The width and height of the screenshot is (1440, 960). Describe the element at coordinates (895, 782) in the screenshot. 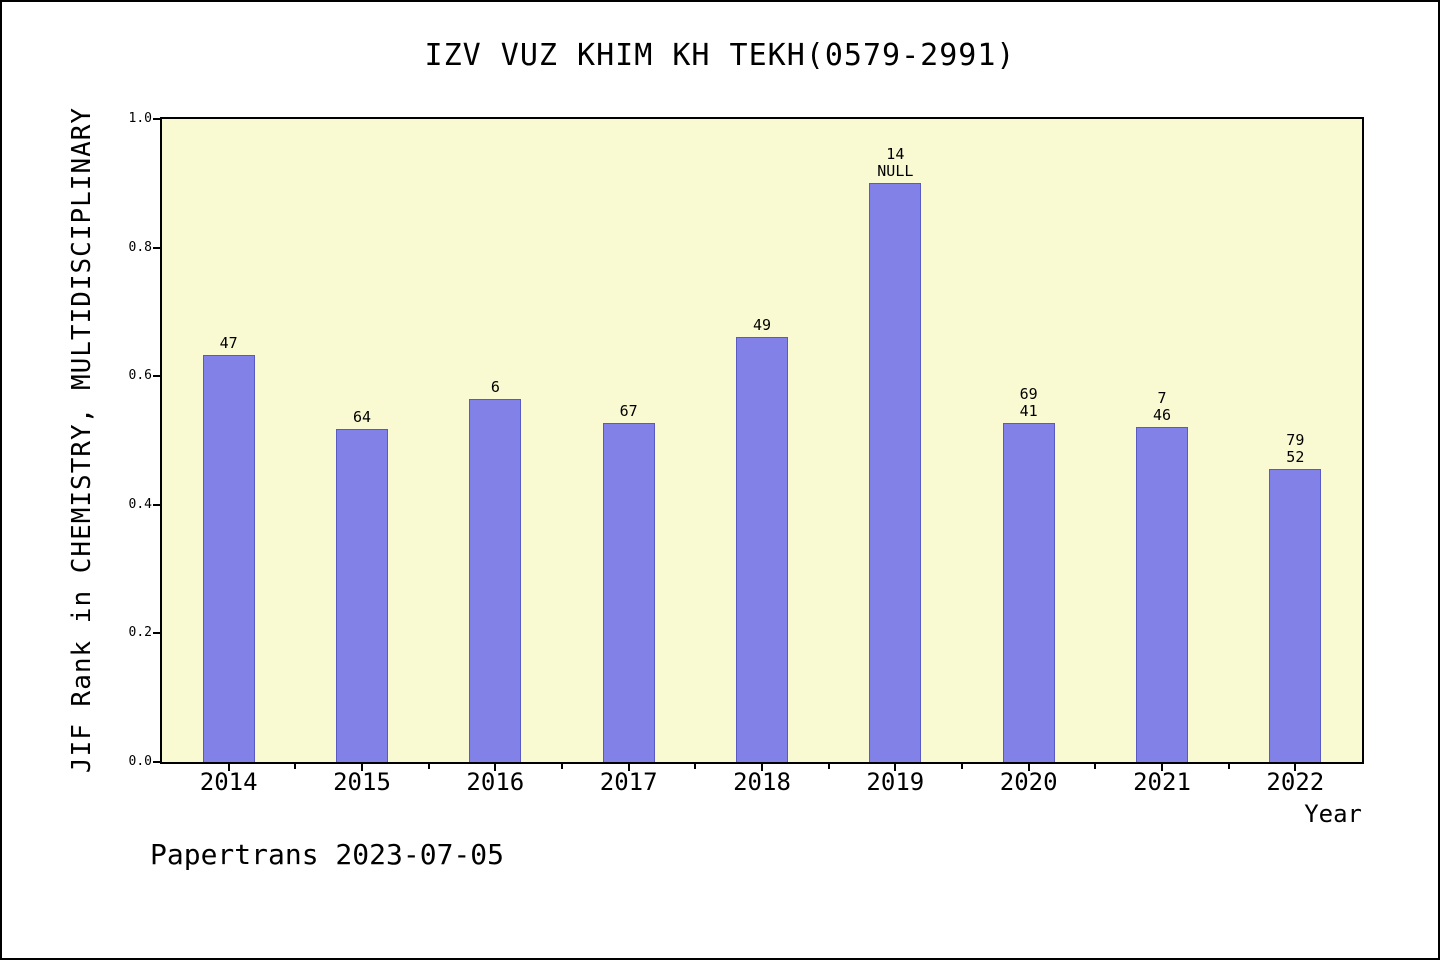

I see `x-tick-label: 2019` at that location.